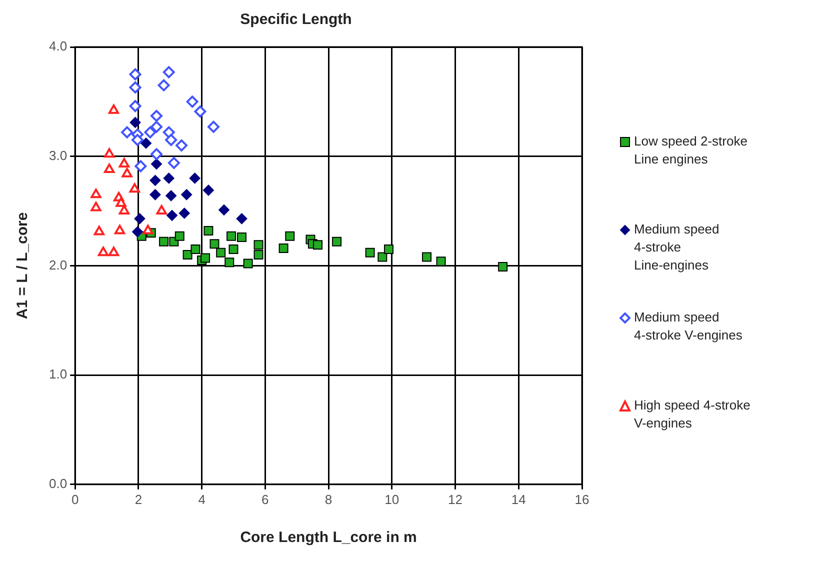 The height and width of the screenshot is (561, 827). Describe the element at coordinates (296, 19) in the screenshot. I see `chart-title: Specific Length` at that location.